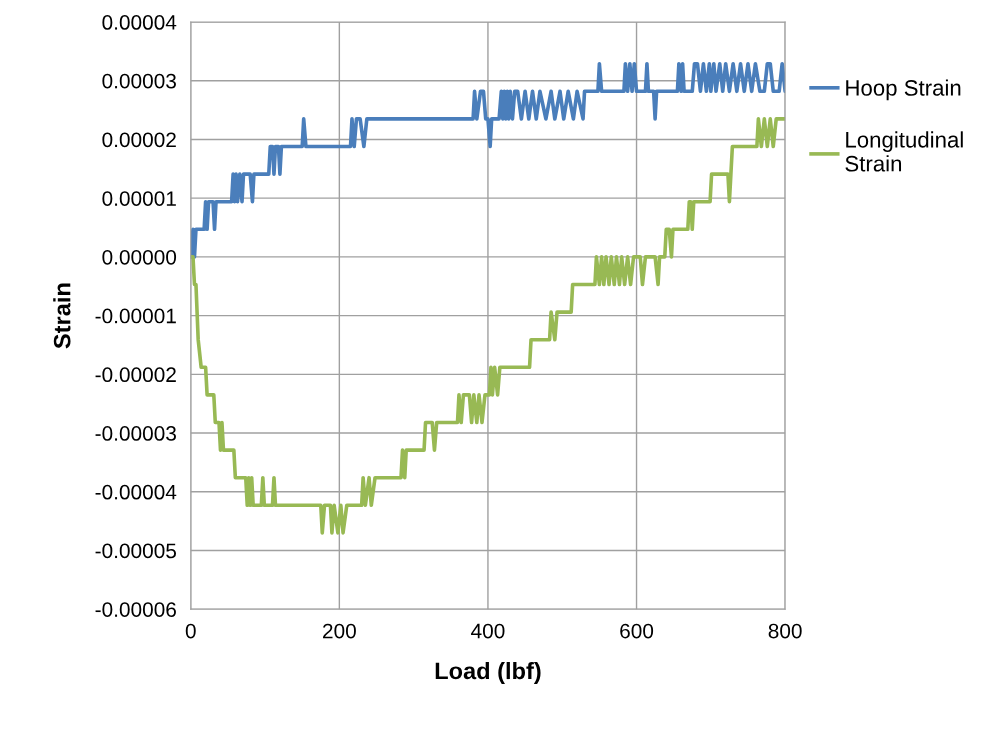  What do you see at coordinates (135, 375) in the screenshot?
I see `y-tick-label: -0.00002` at bounding box center [135, 375].